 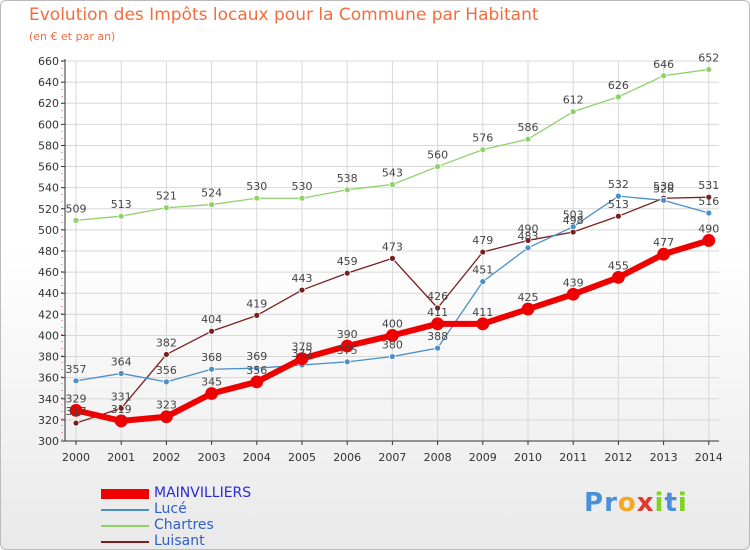 I want to click on data-label: 490, so click(x=708, y=228).